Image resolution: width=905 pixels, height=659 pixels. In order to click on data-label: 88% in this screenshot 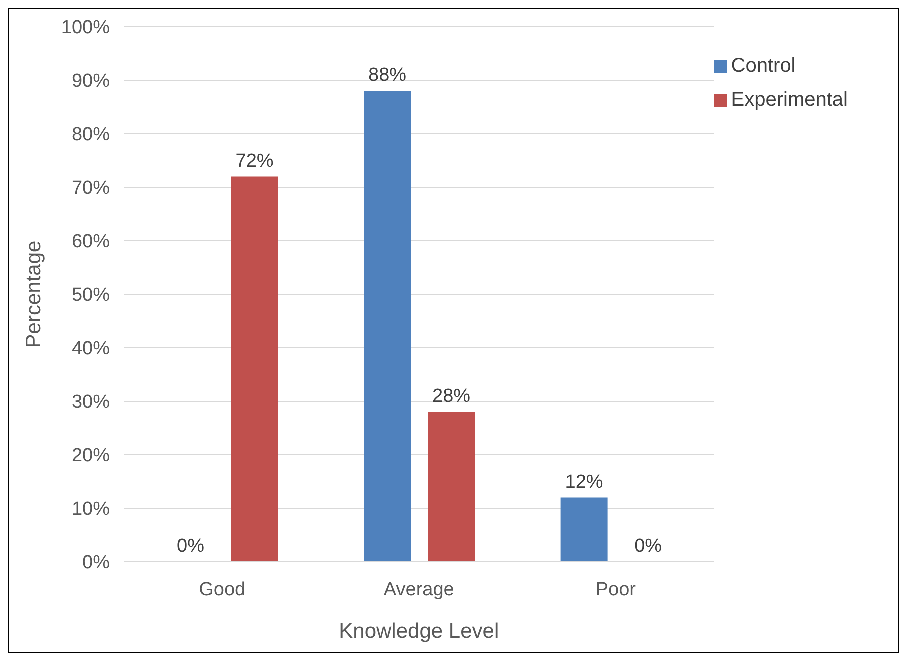, I will do `click(387, 75)`.